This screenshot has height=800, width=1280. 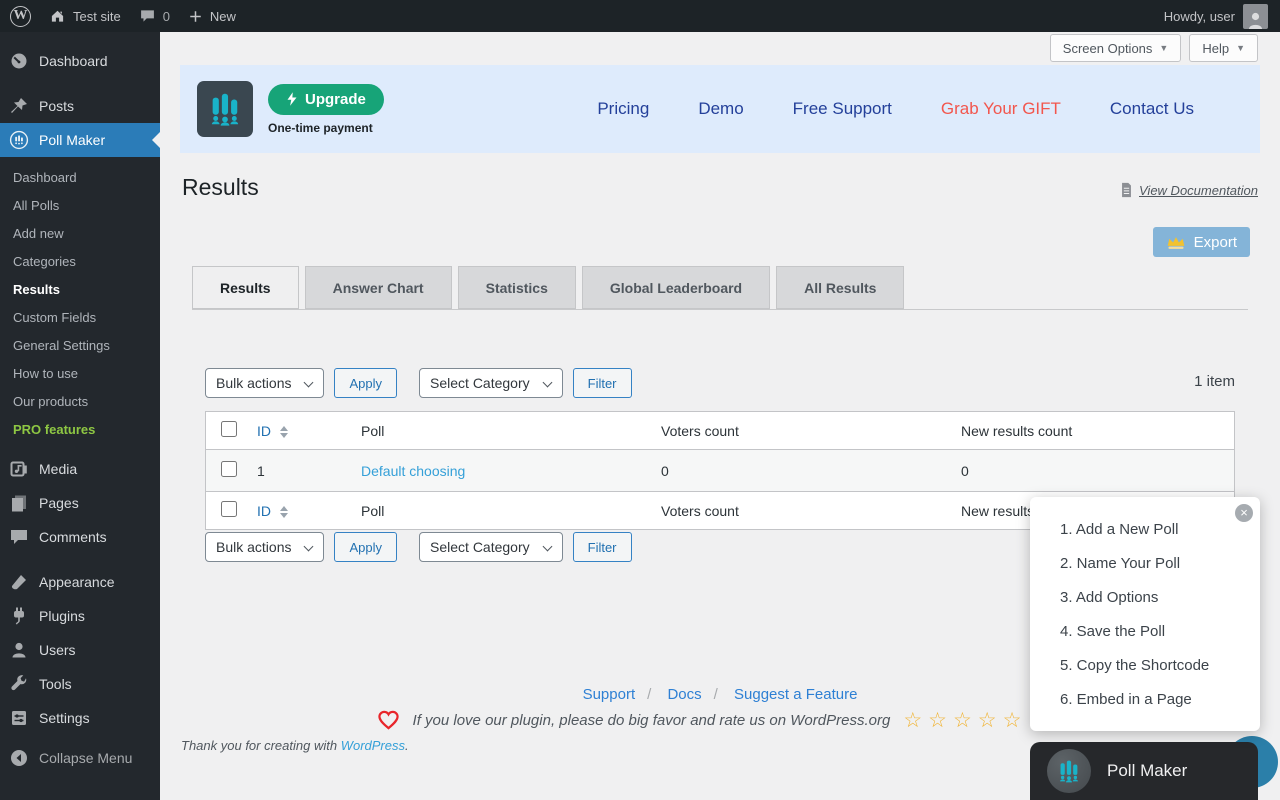 What do you see at coordinates (1244, 513) in the screenshot?
I see `close-icon: ×` at bounding box center [1244, 513].